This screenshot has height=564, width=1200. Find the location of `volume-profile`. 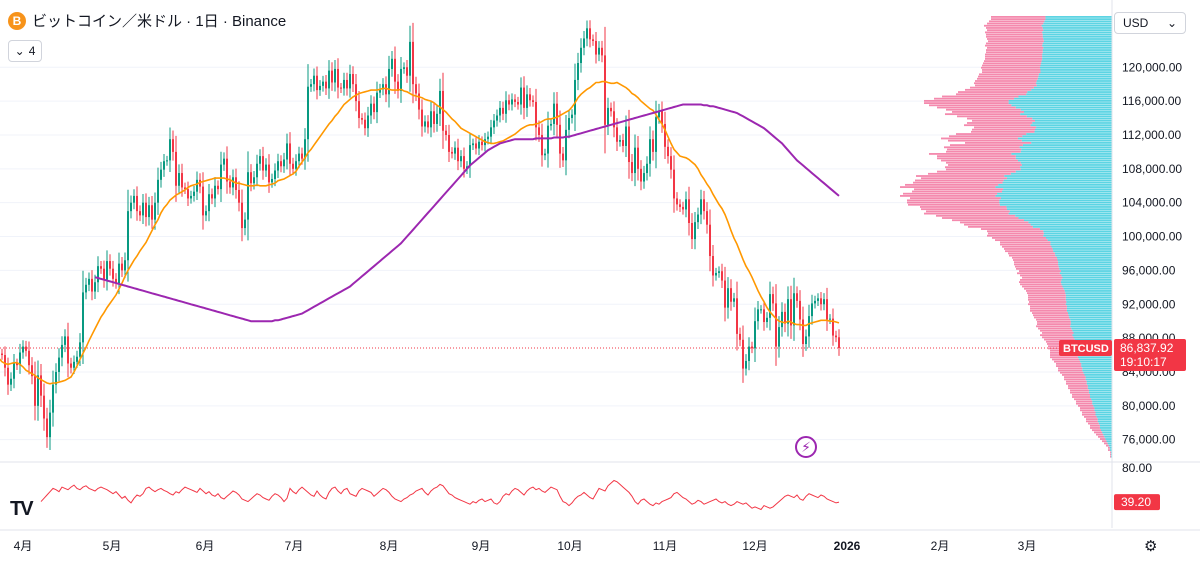

volume-profile is located at coordinates (1006, 237).